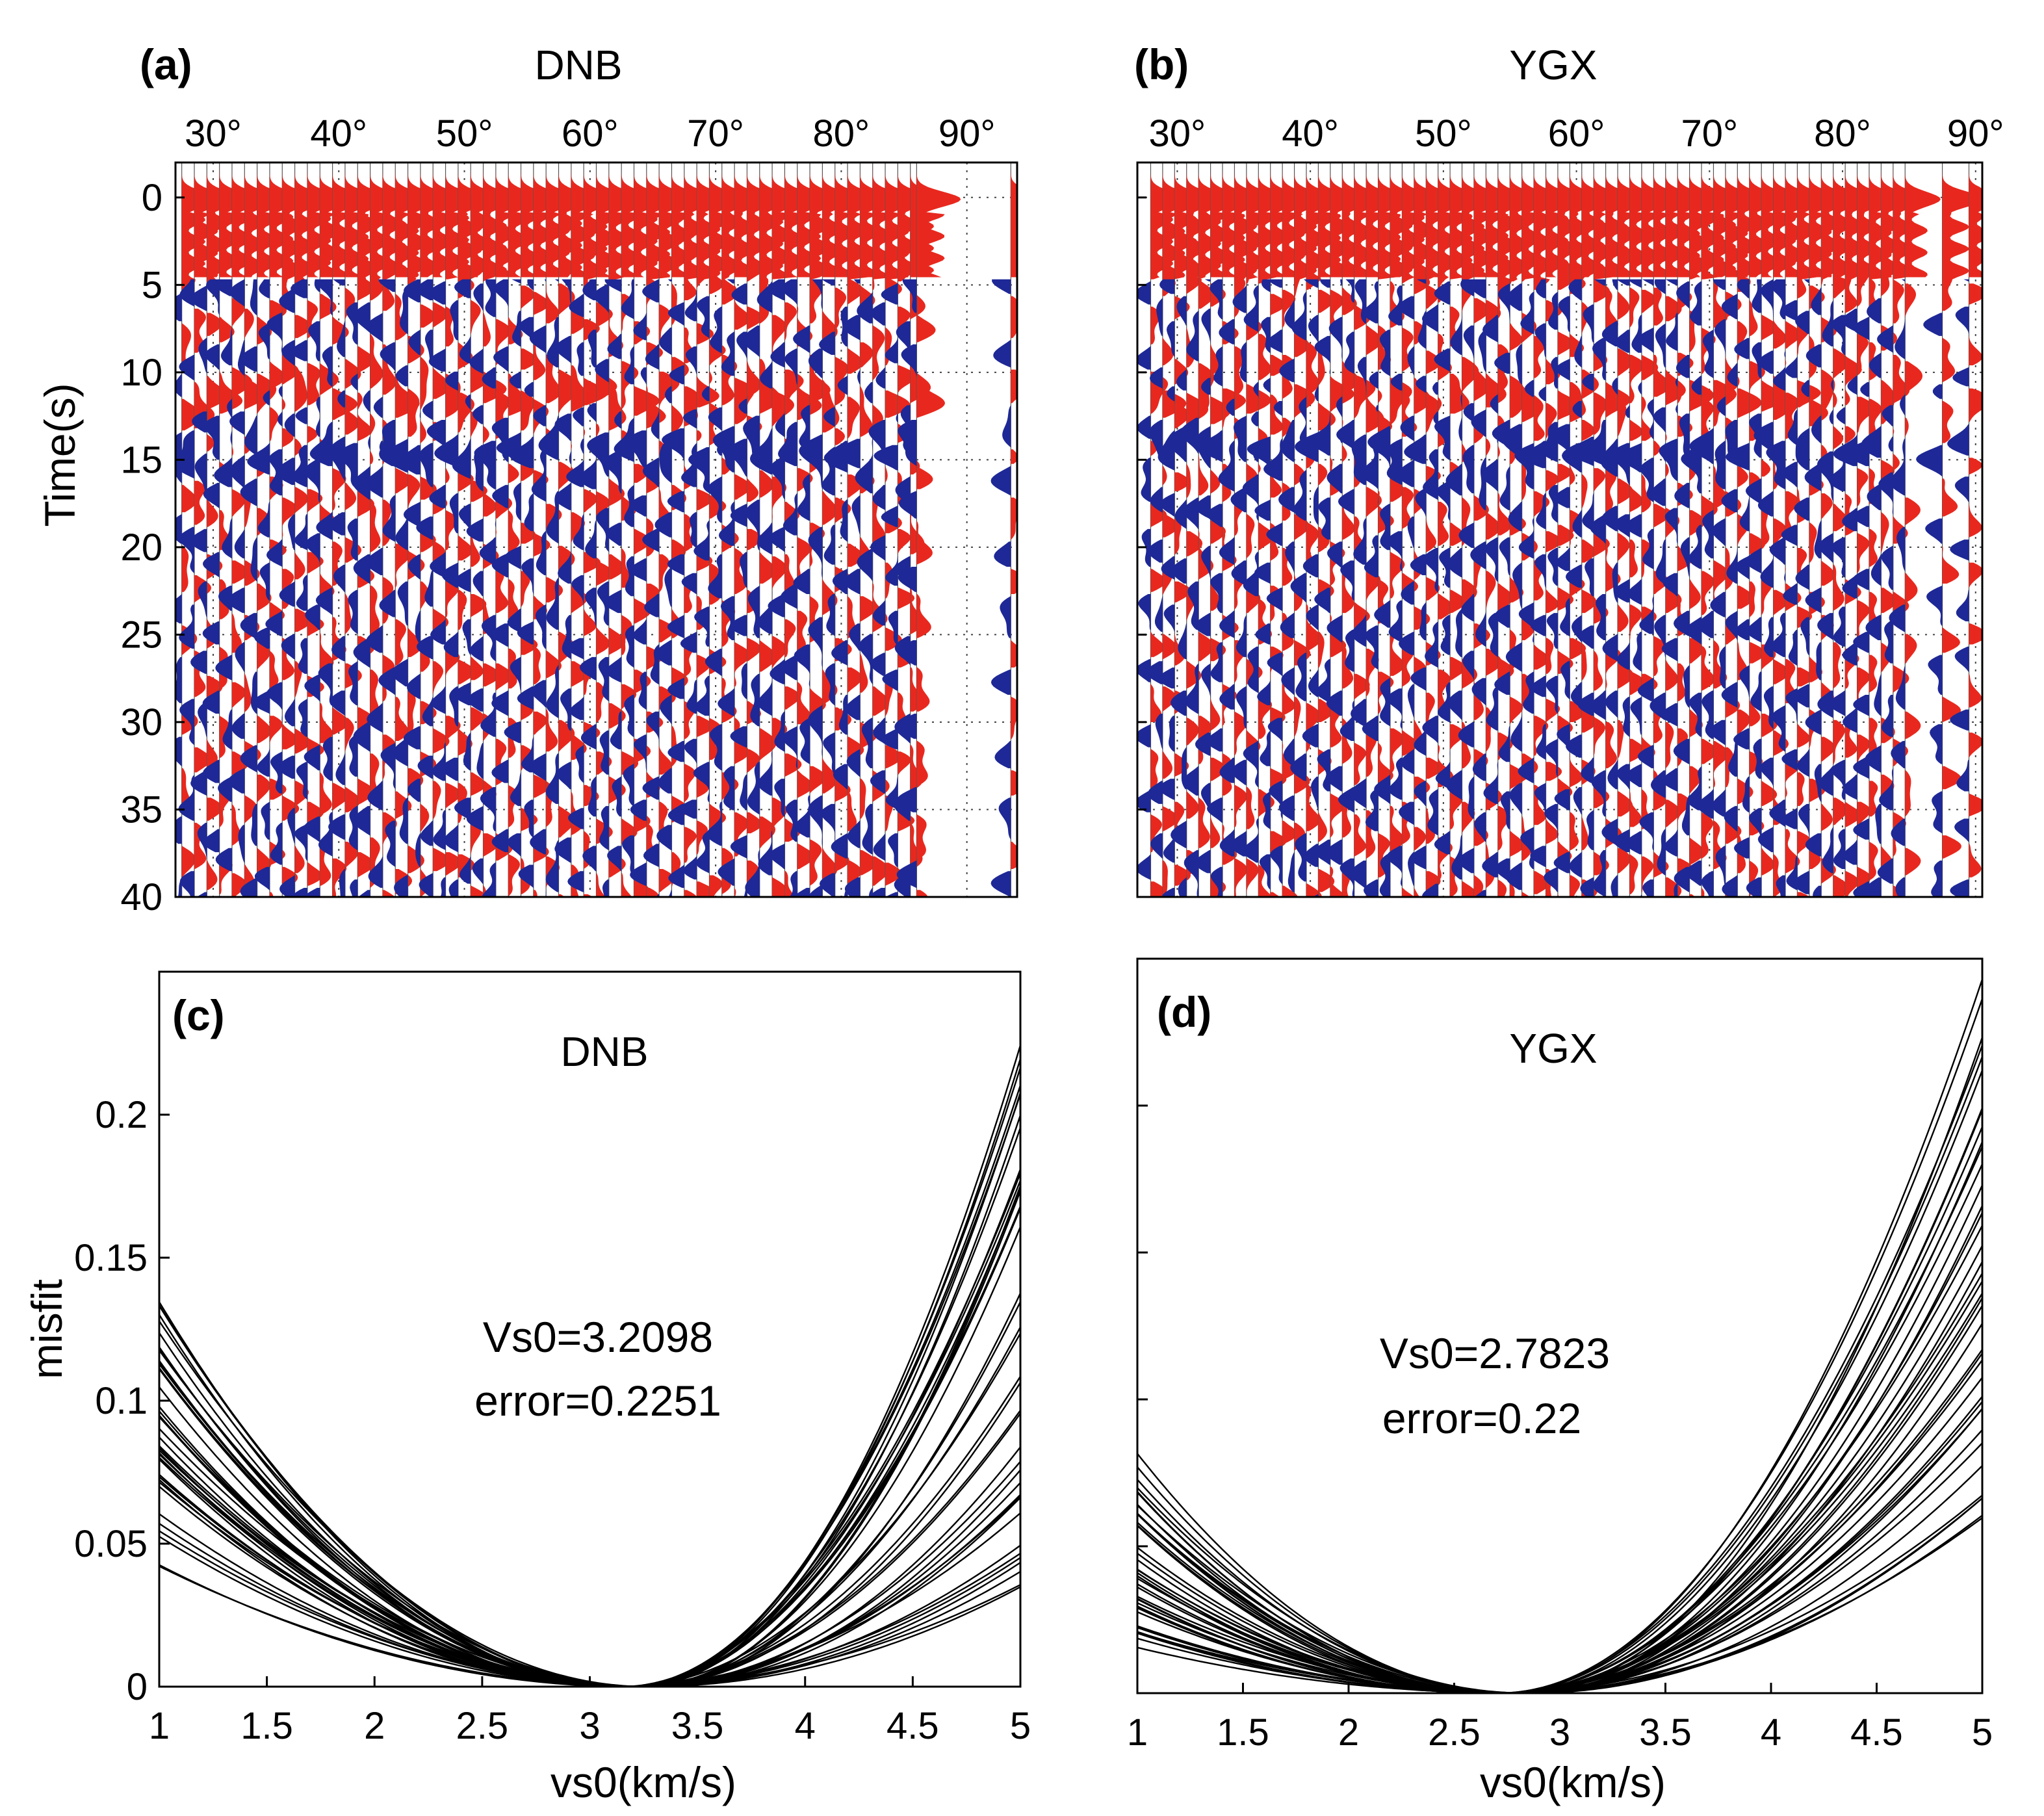 Image resolution: width=2044 pixels, height=1816 pixels. Describe the element at coordinates (141, 897) in the screenshot. I see `a-y-tick-40: 40` at that location.